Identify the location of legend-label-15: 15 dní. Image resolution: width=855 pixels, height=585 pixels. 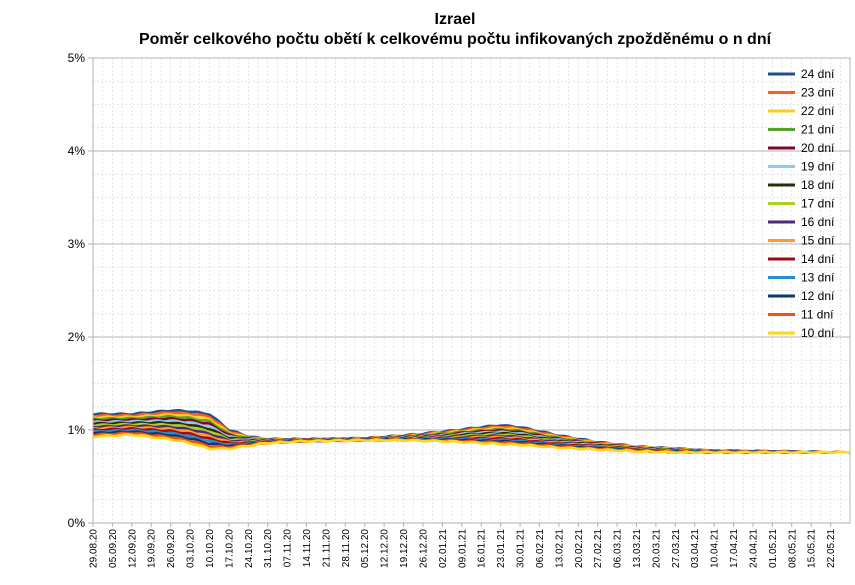
(818, 241).